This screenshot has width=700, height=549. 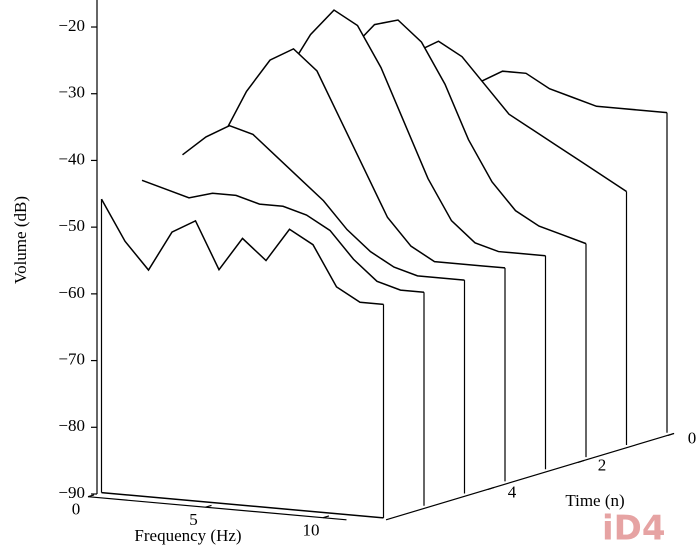 What do you see at coordinates (76, 509) in the screenshot?
I see `x-tick-label: 0` at bounding box center [76, 509].